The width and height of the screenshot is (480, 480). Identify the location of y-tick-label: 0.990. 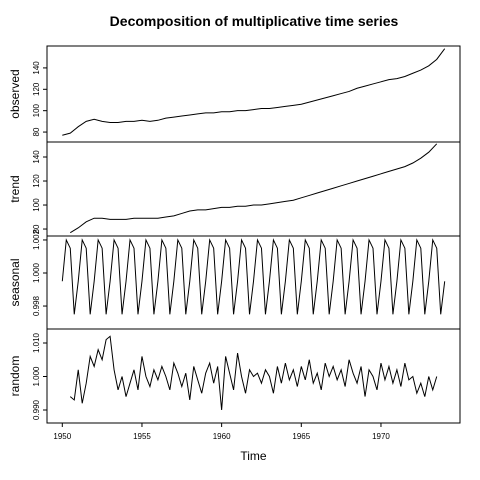
(36, 409).